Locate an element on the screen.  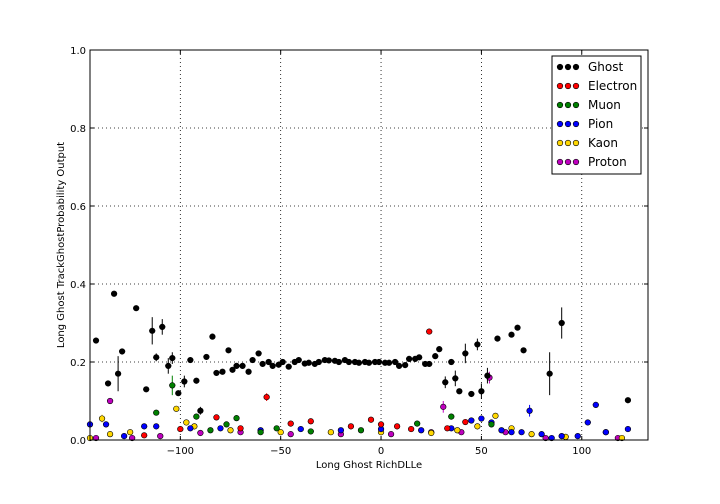
x-tick-label: 50 is located at coordinates (481, 451).